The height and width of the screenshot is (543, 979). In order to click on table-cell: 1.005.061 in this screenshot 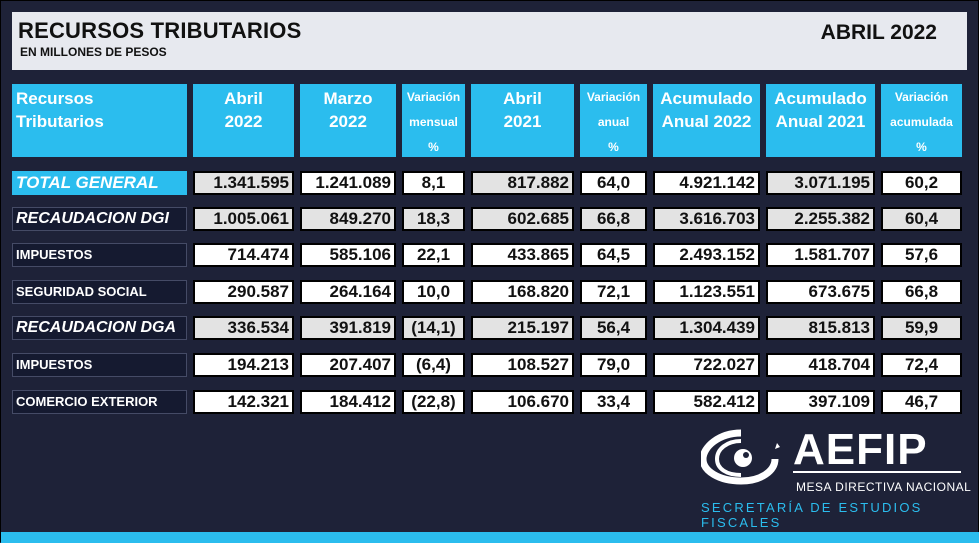, I will do `click(243, 219)`.